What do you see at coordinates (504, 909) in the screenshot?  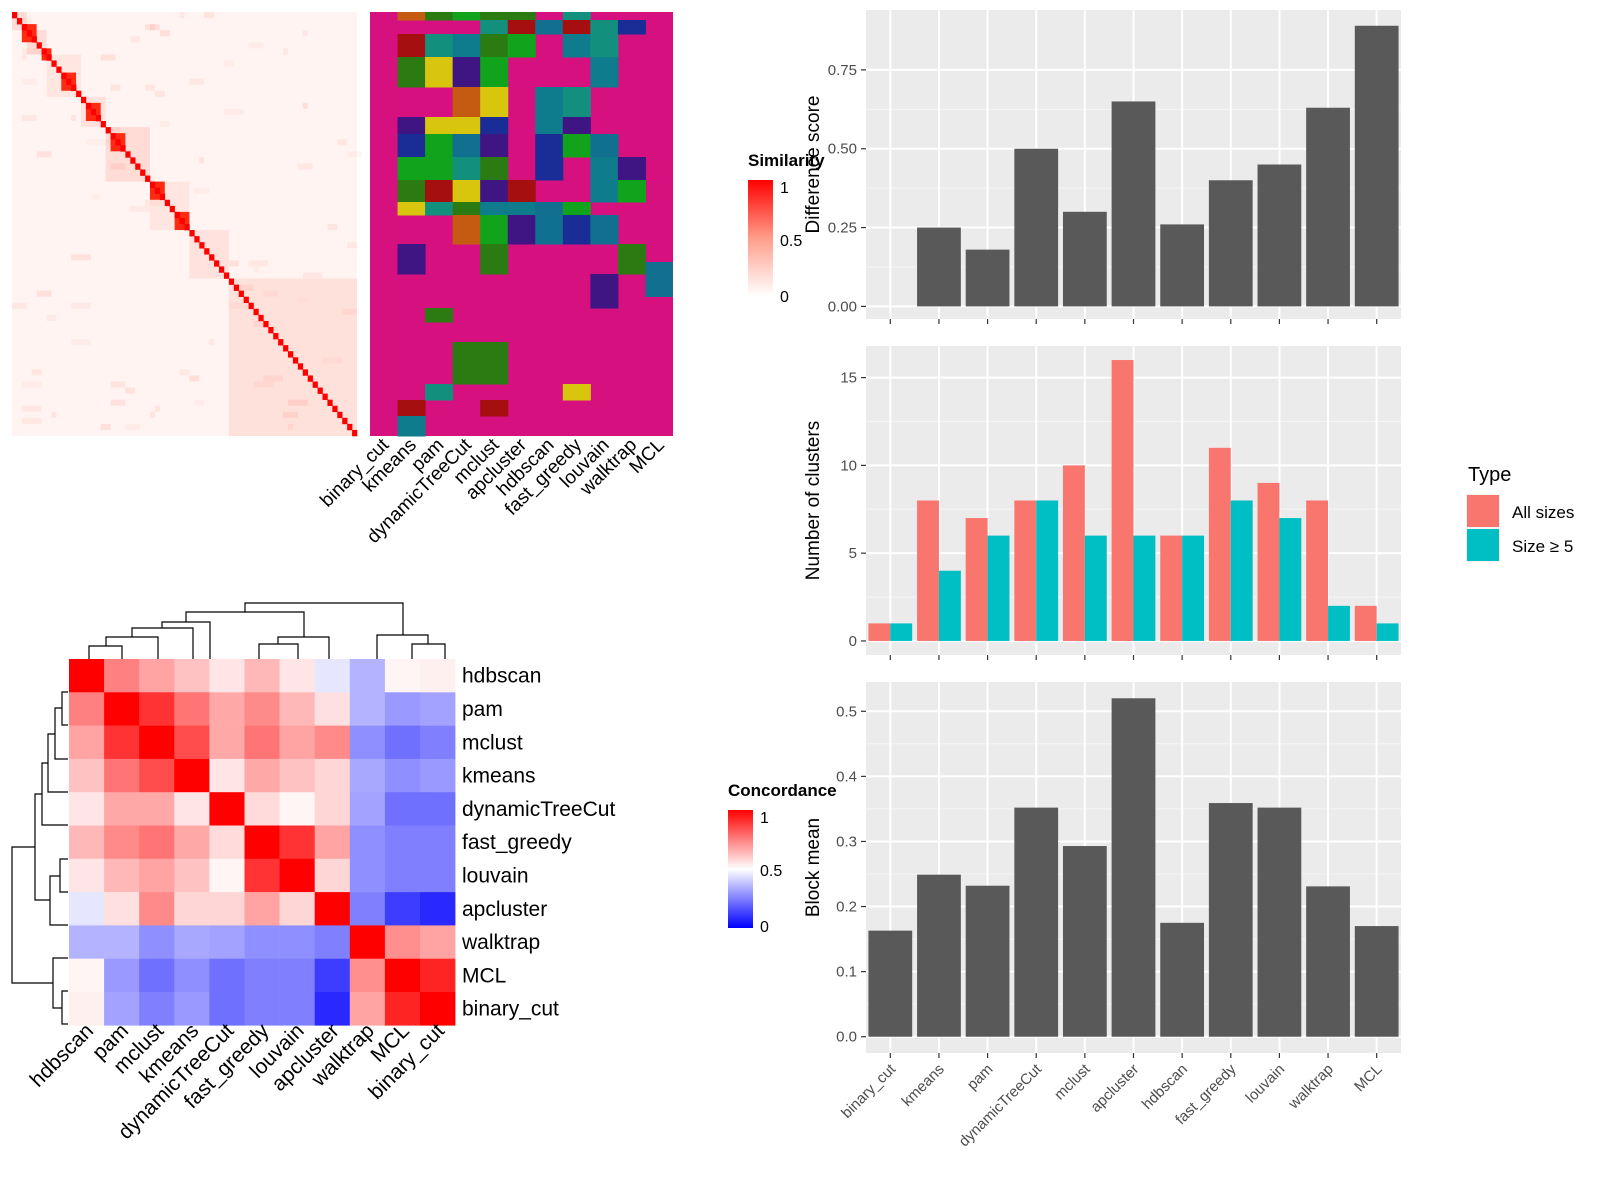 I see `concordance-row-label-apcluster: apcluster` at bounding box center [504, 909].